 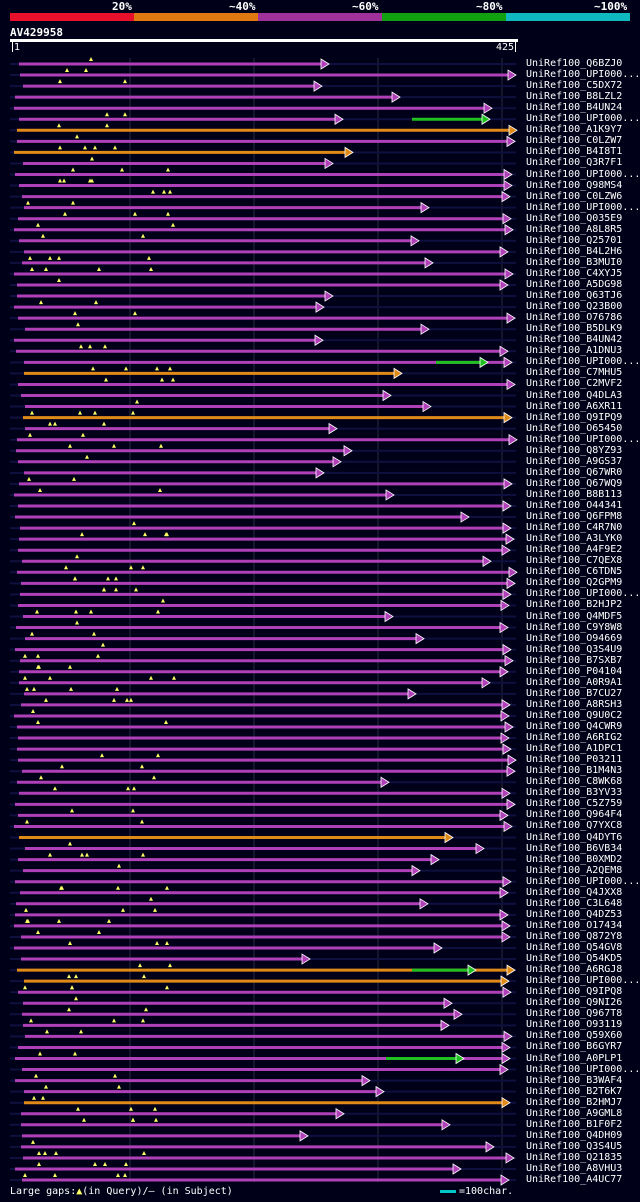 I want to click on hit-label: UniRef100_C0LZW6, so click(x=574, y=196).